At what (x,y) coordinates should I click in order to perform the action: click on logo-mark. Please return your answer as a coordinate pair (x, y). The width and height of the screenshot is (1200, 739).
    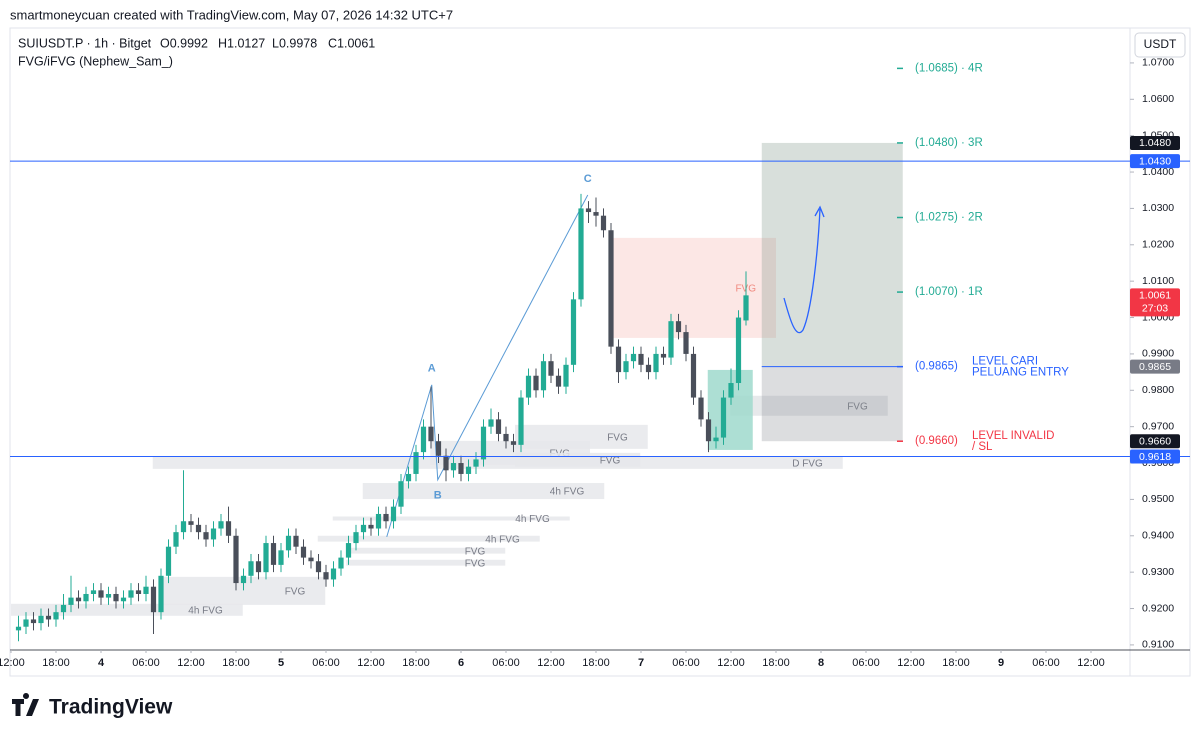
    Looking at the image, I should click on (25, 704).